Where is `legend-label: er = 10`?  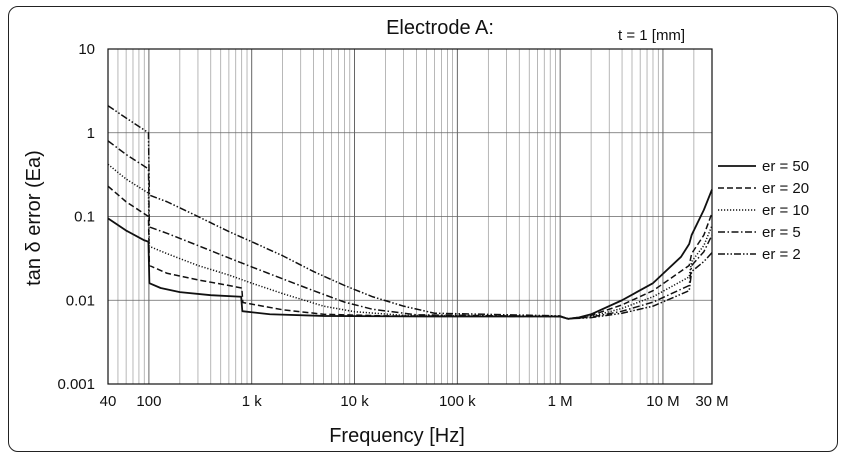 legend-label: er = 10 is located at coordinates (785, 210).